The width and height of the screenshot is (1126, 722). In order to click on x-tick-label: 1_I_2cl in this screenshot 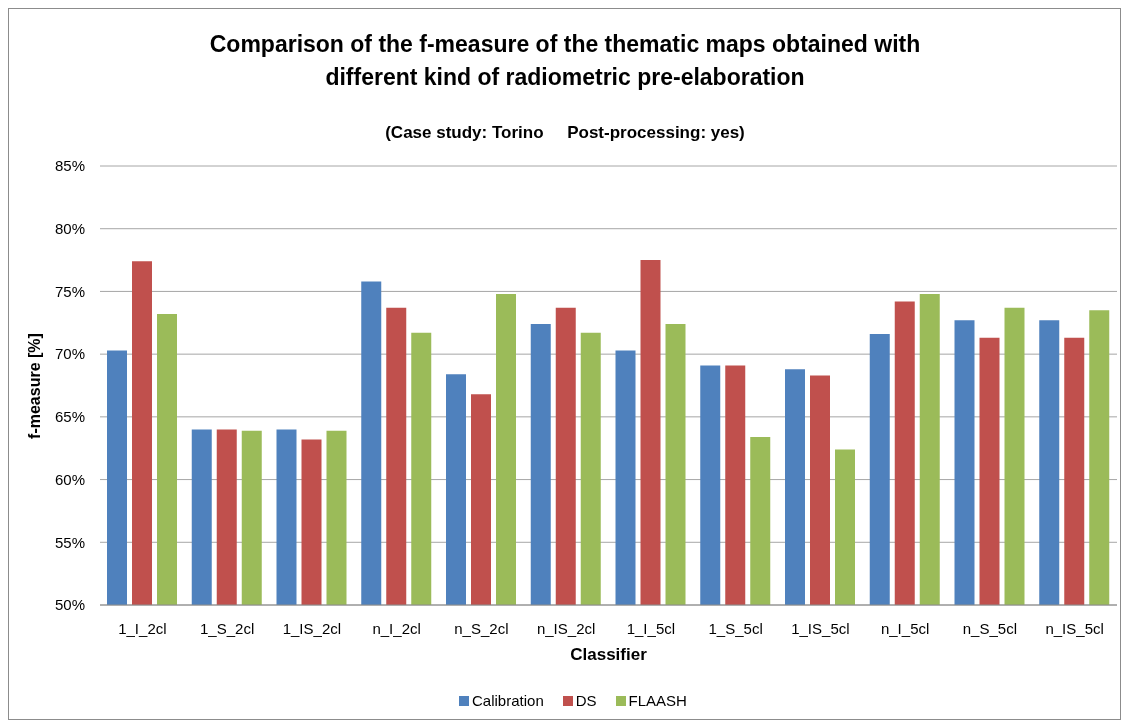, I will do `click(142, 628)`.